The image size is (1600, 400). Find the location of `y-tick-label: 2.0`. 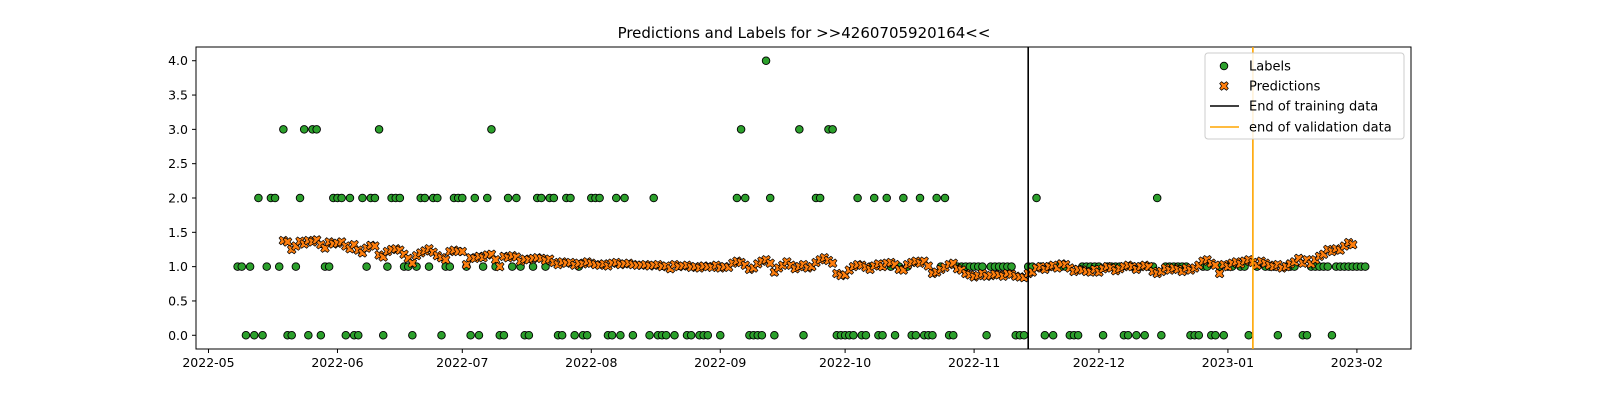

y-tick-label: 2.0 is located at coordinates (178, 198).